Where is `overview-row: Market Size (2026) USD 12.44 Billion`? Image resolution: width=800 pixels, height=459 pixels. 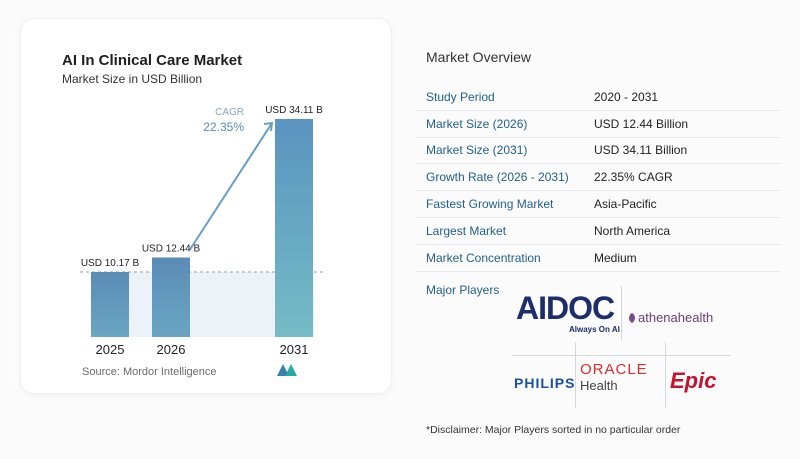 overview-row: Market Size (2026) USD 12.44 Billion is located at coordinates (598, 124).